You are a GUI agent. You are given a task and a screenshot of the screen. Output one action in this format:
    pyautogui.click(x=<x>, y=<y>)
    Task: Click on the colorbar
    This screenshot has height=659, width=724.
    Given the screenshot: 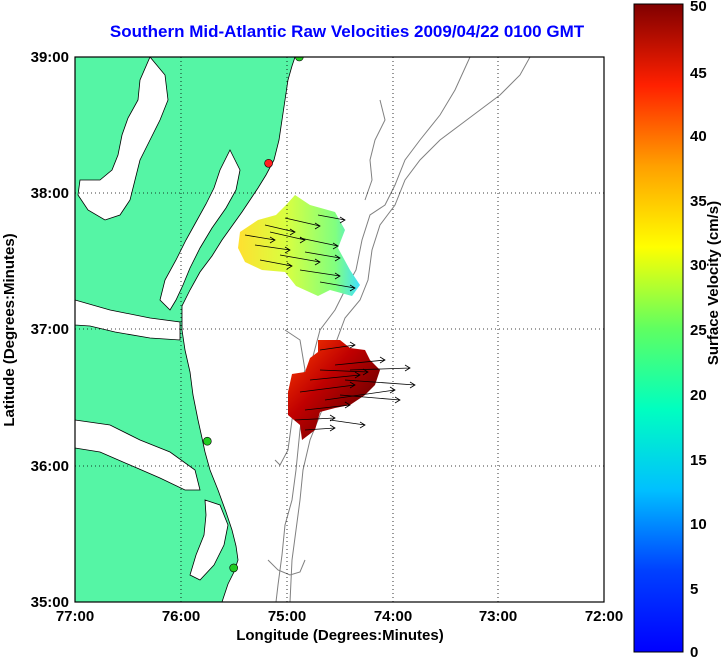 What is the action you would take?
    pyautogui.click(x=658, y=328)
    